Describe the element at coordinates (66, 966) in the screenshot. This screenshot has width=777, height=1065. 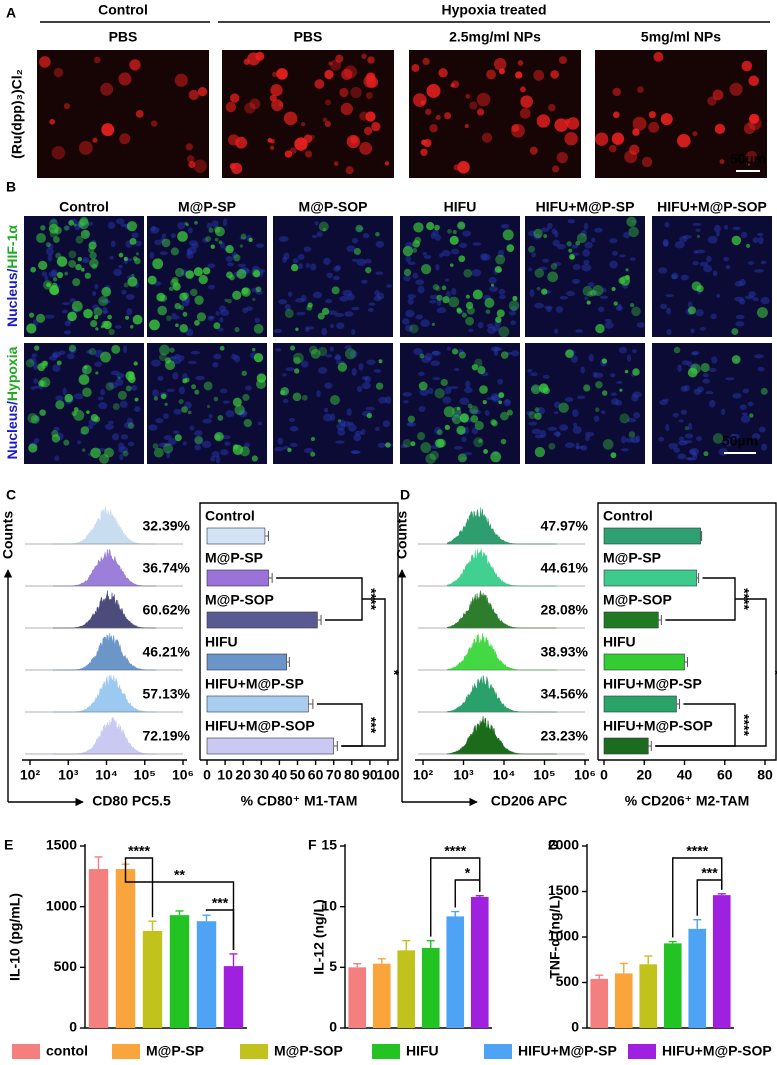
I see `y-tick-label: 500` at that location.